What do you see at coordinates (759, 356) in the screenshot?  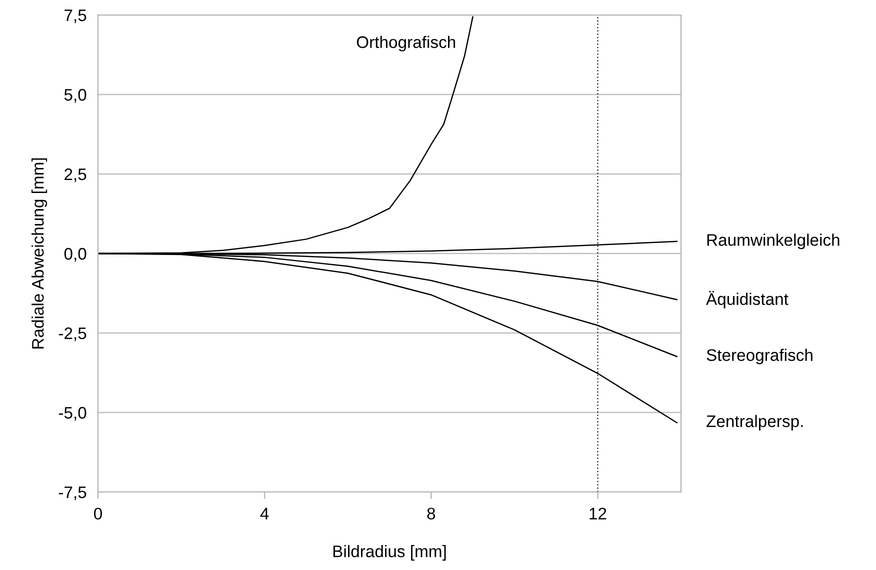 I see `series-label: Stereografisch` at bounding box center [759, 356].